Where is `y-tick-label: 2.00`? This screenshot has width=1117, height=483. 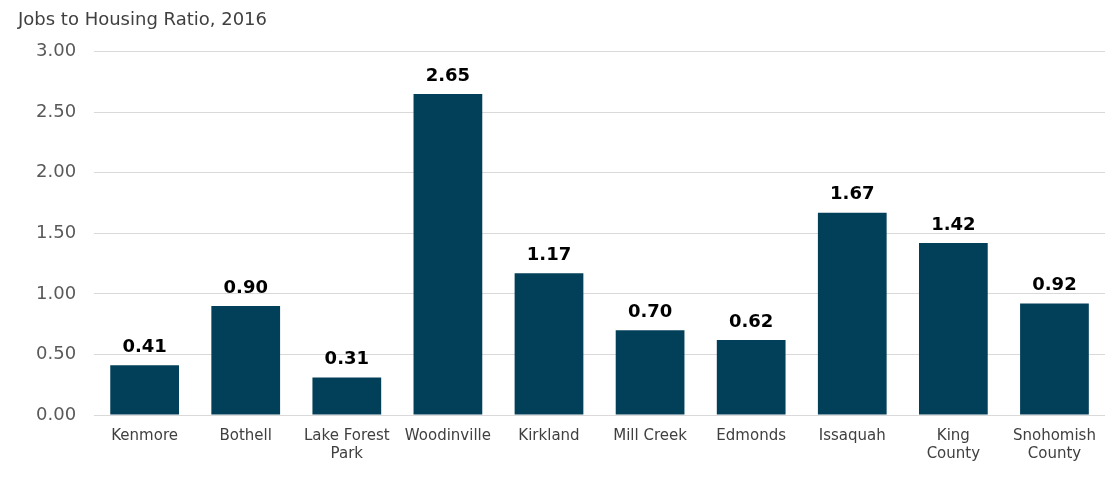 y-tick-label: 2.00 is located at coordinates (56, 171).